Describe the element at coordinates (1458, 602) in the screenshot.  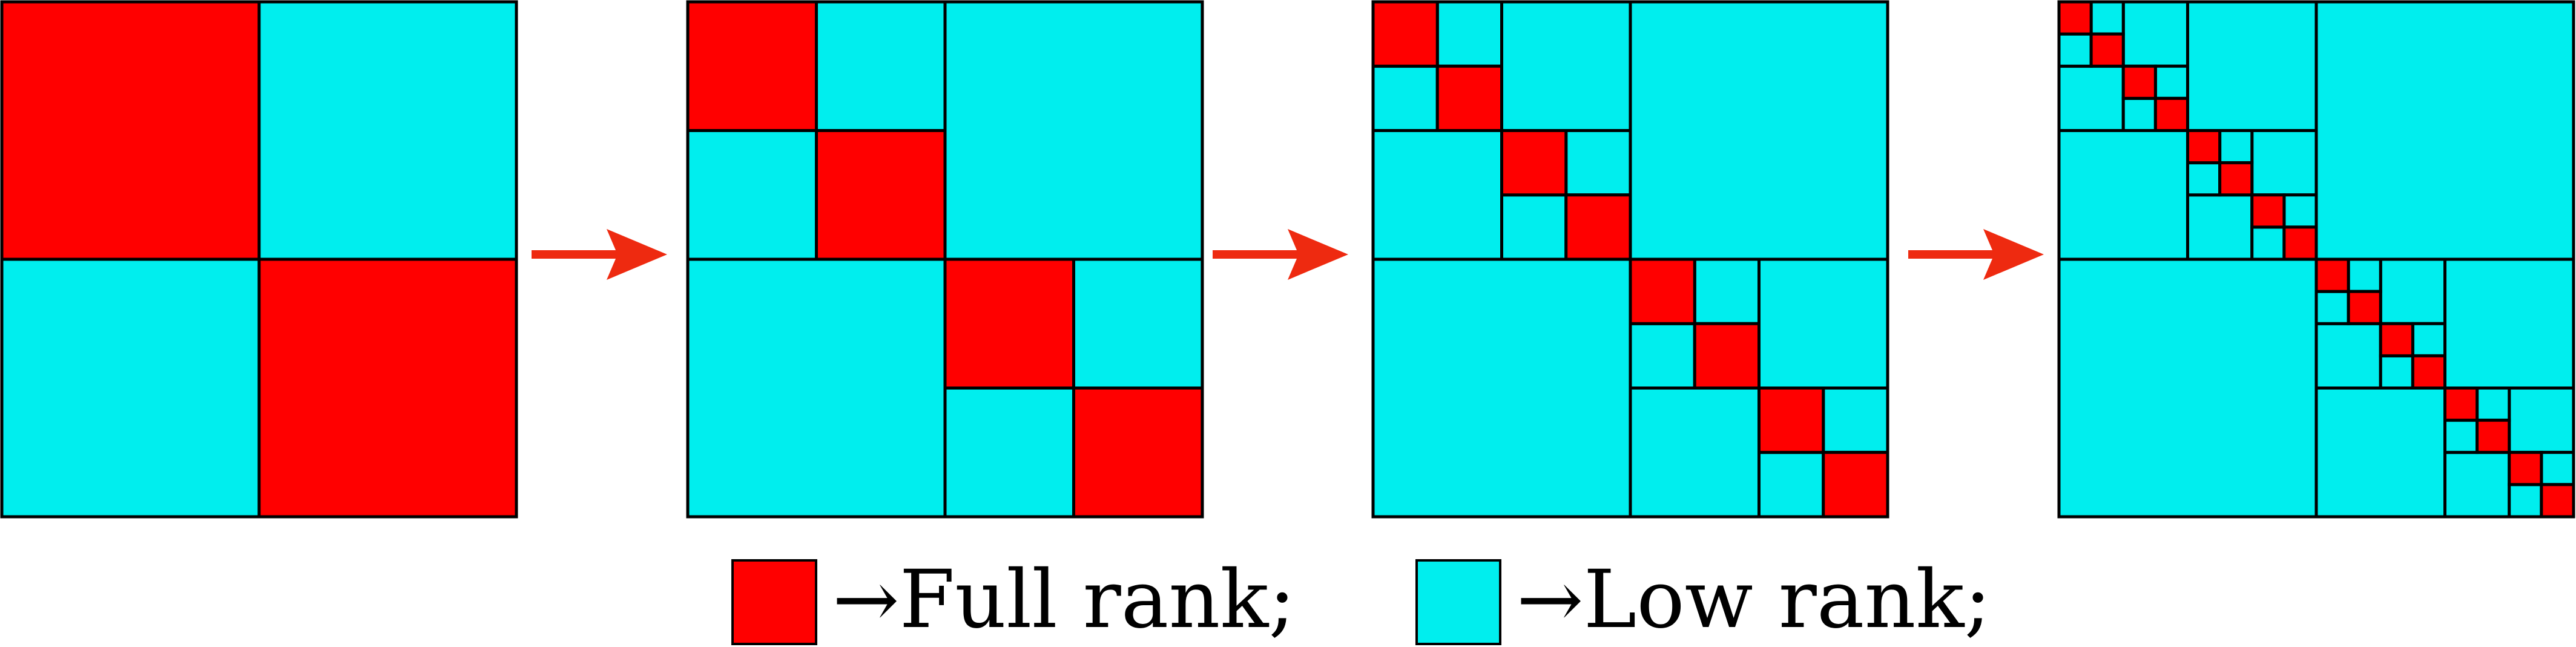
I see `low-rank-swatch` at that location.